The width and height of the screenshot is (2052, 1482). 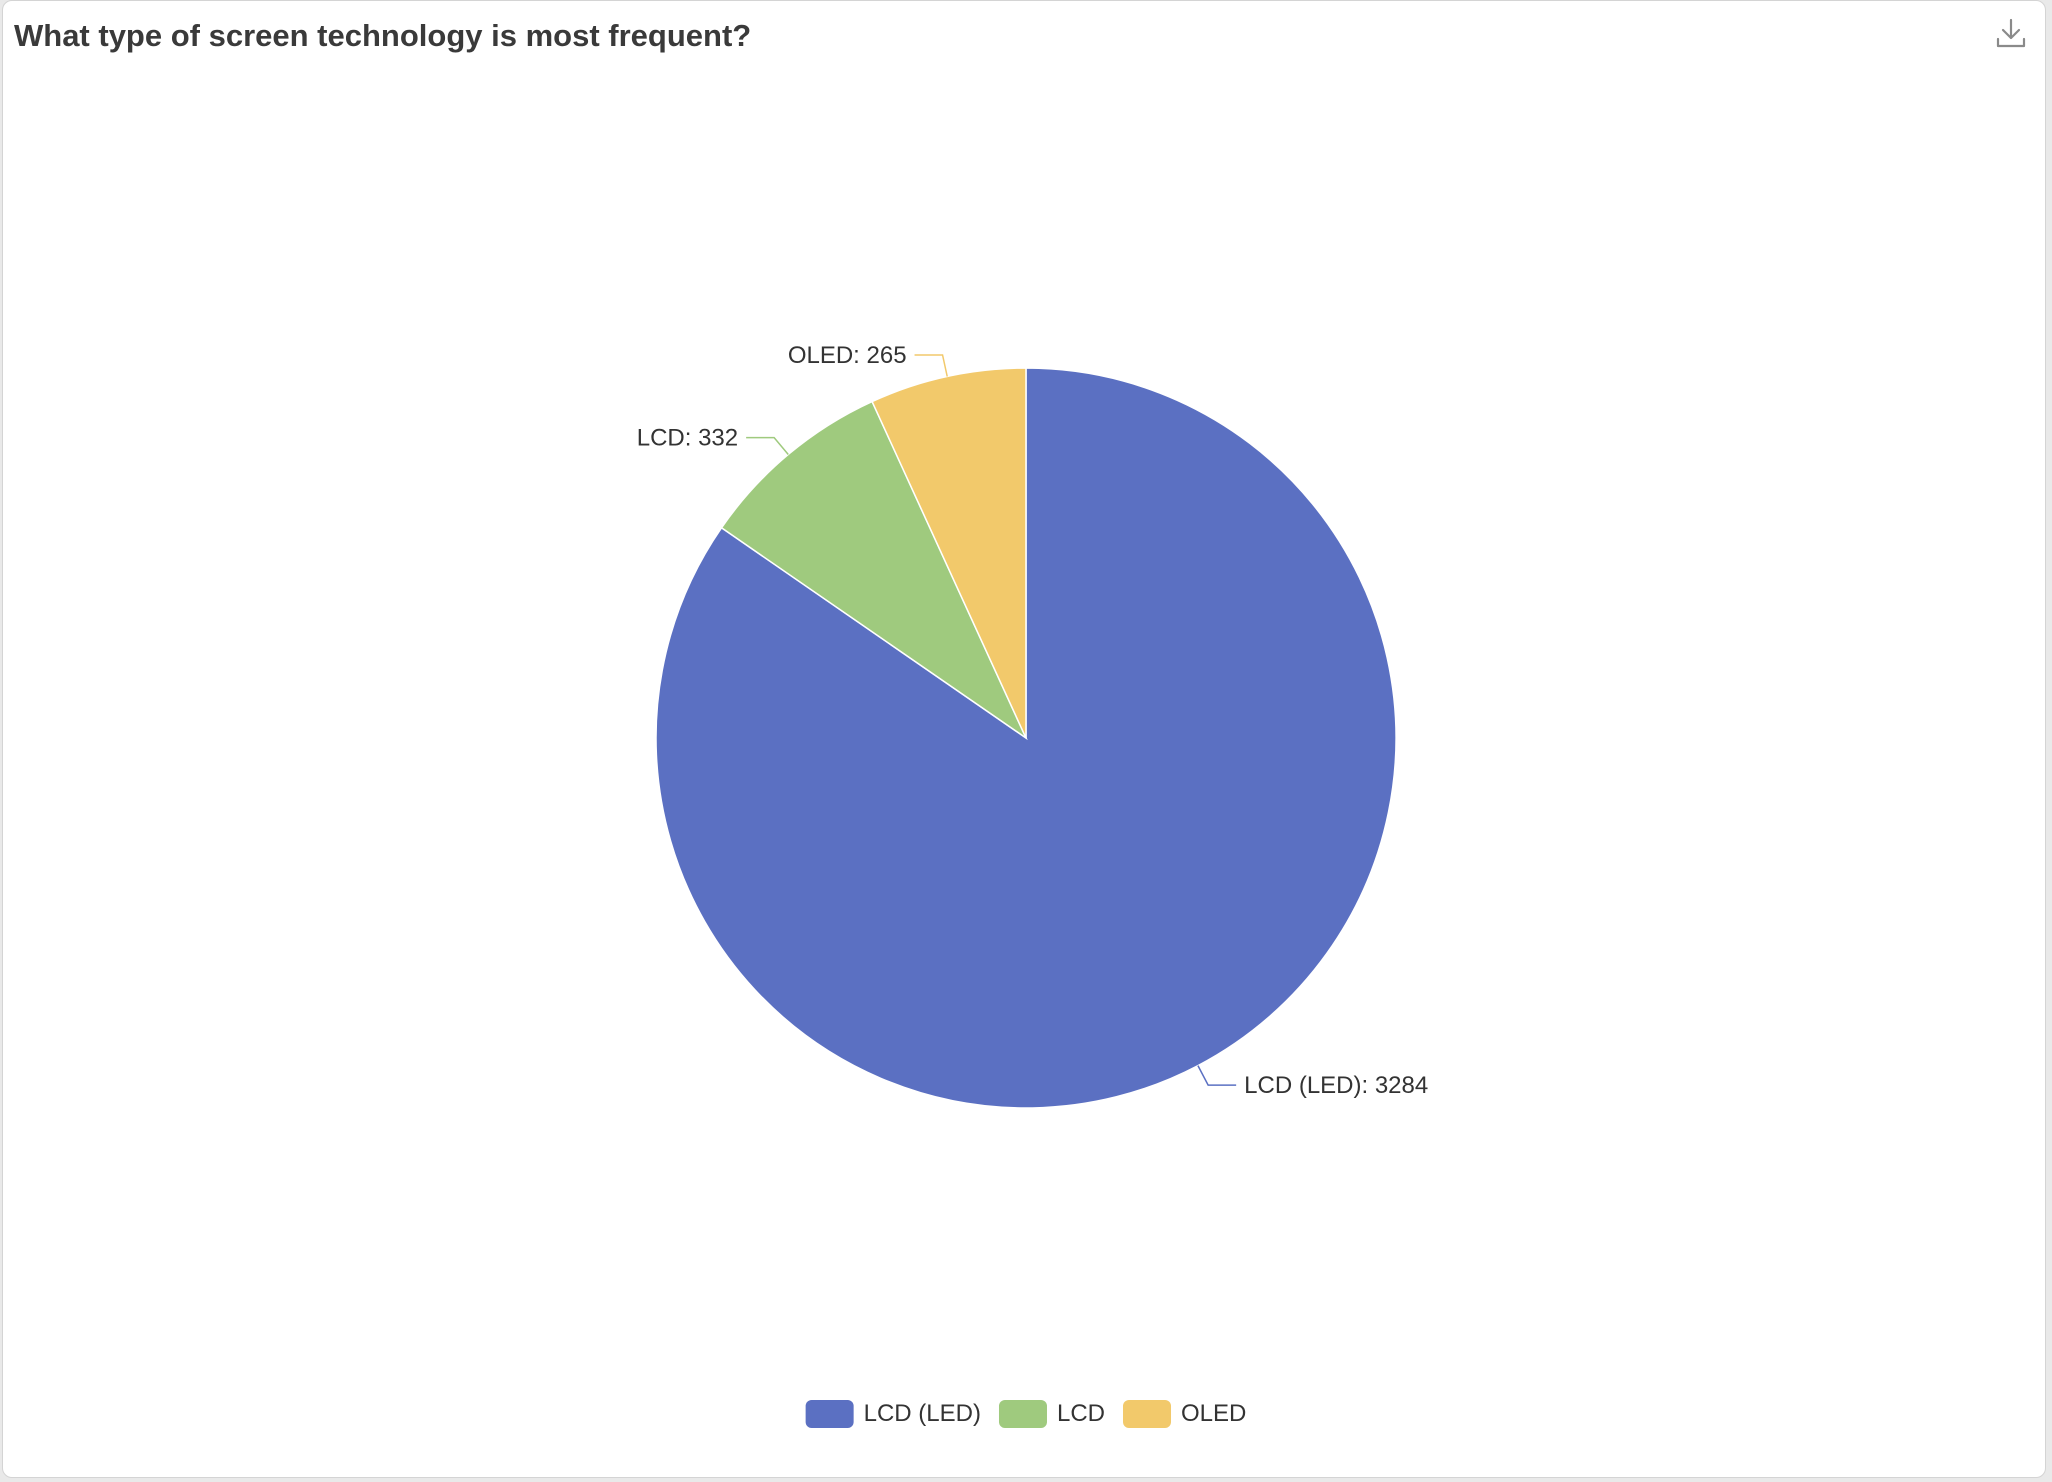 I want to click on leader-line-oled, so click(x=931, y=365).